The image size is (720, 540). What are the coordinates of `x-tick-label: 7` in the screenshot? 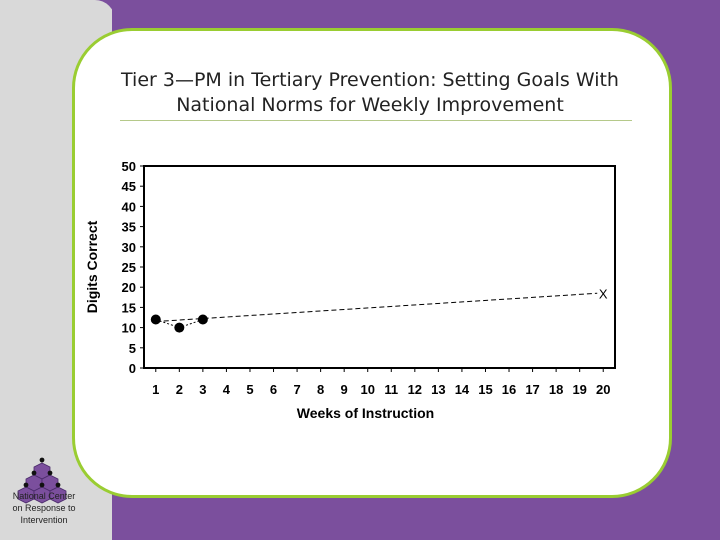 It's located at (296, 389).